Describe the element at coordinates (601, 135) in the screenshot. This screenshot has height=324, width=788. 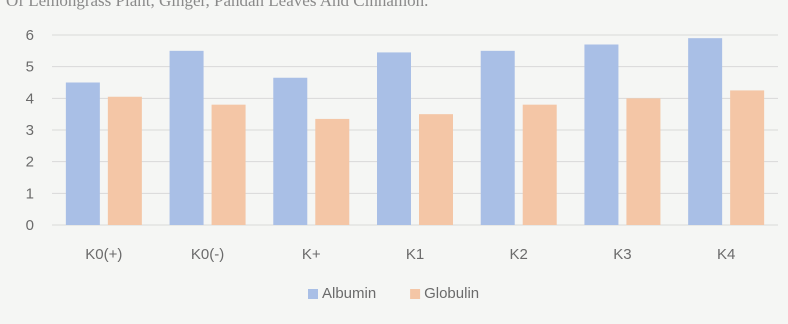
I see `bar-albumin-K3` at that location.